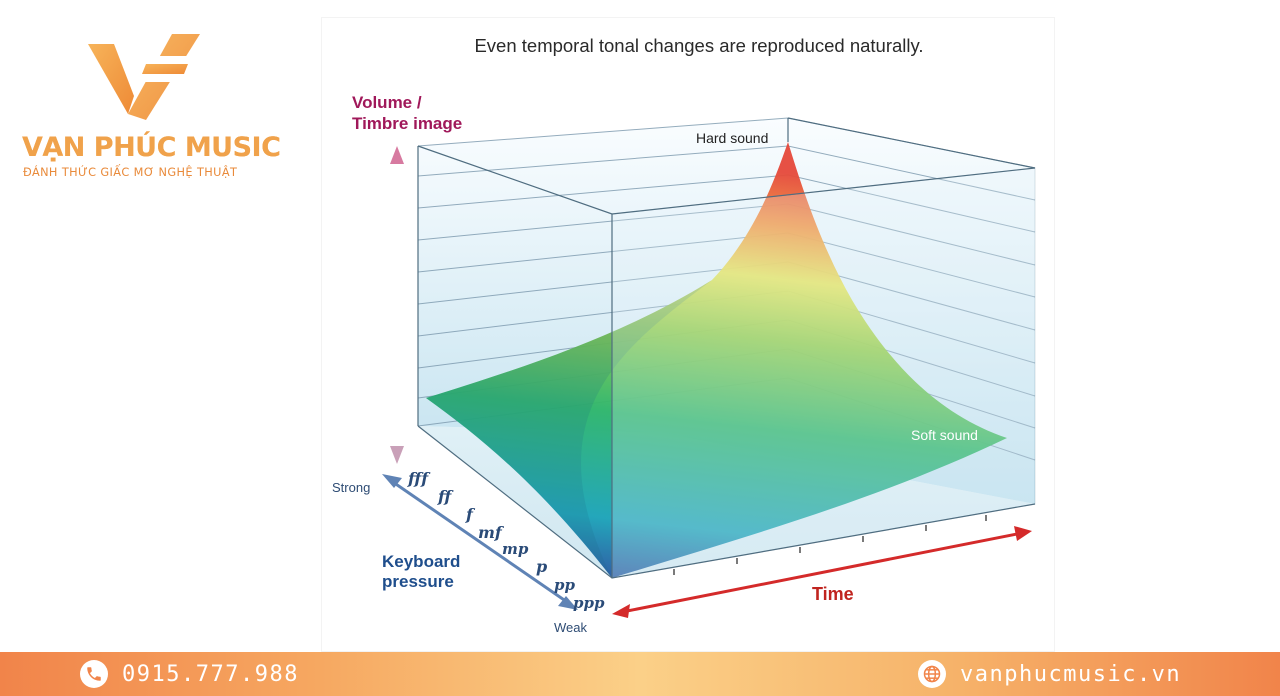  I want to click on dynamic-f: f, so click(470, 514).